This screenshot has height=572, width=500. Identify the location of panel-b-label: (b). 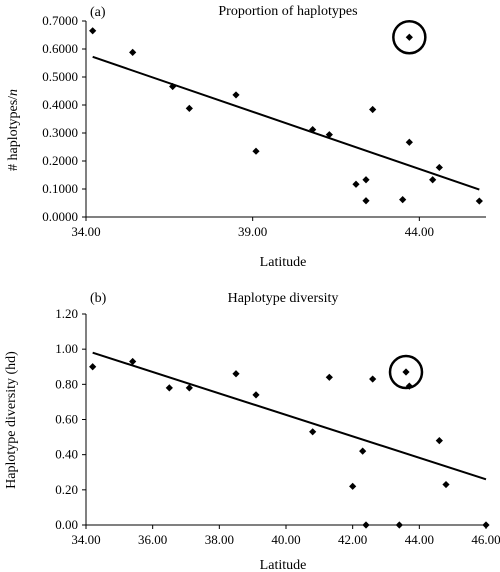
(98, 298).